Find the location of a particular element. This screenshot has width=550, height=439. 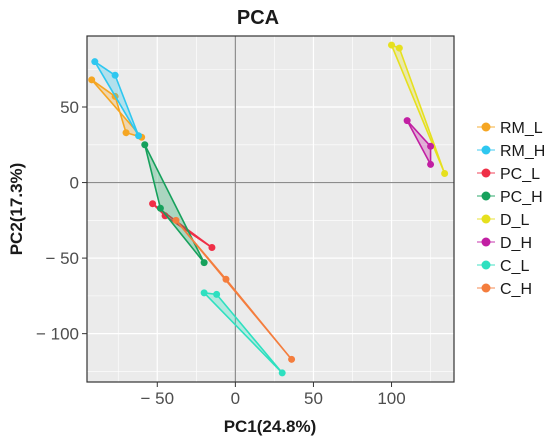

legend-item-pc-h: PC_H is located at coordinates (510, 197).